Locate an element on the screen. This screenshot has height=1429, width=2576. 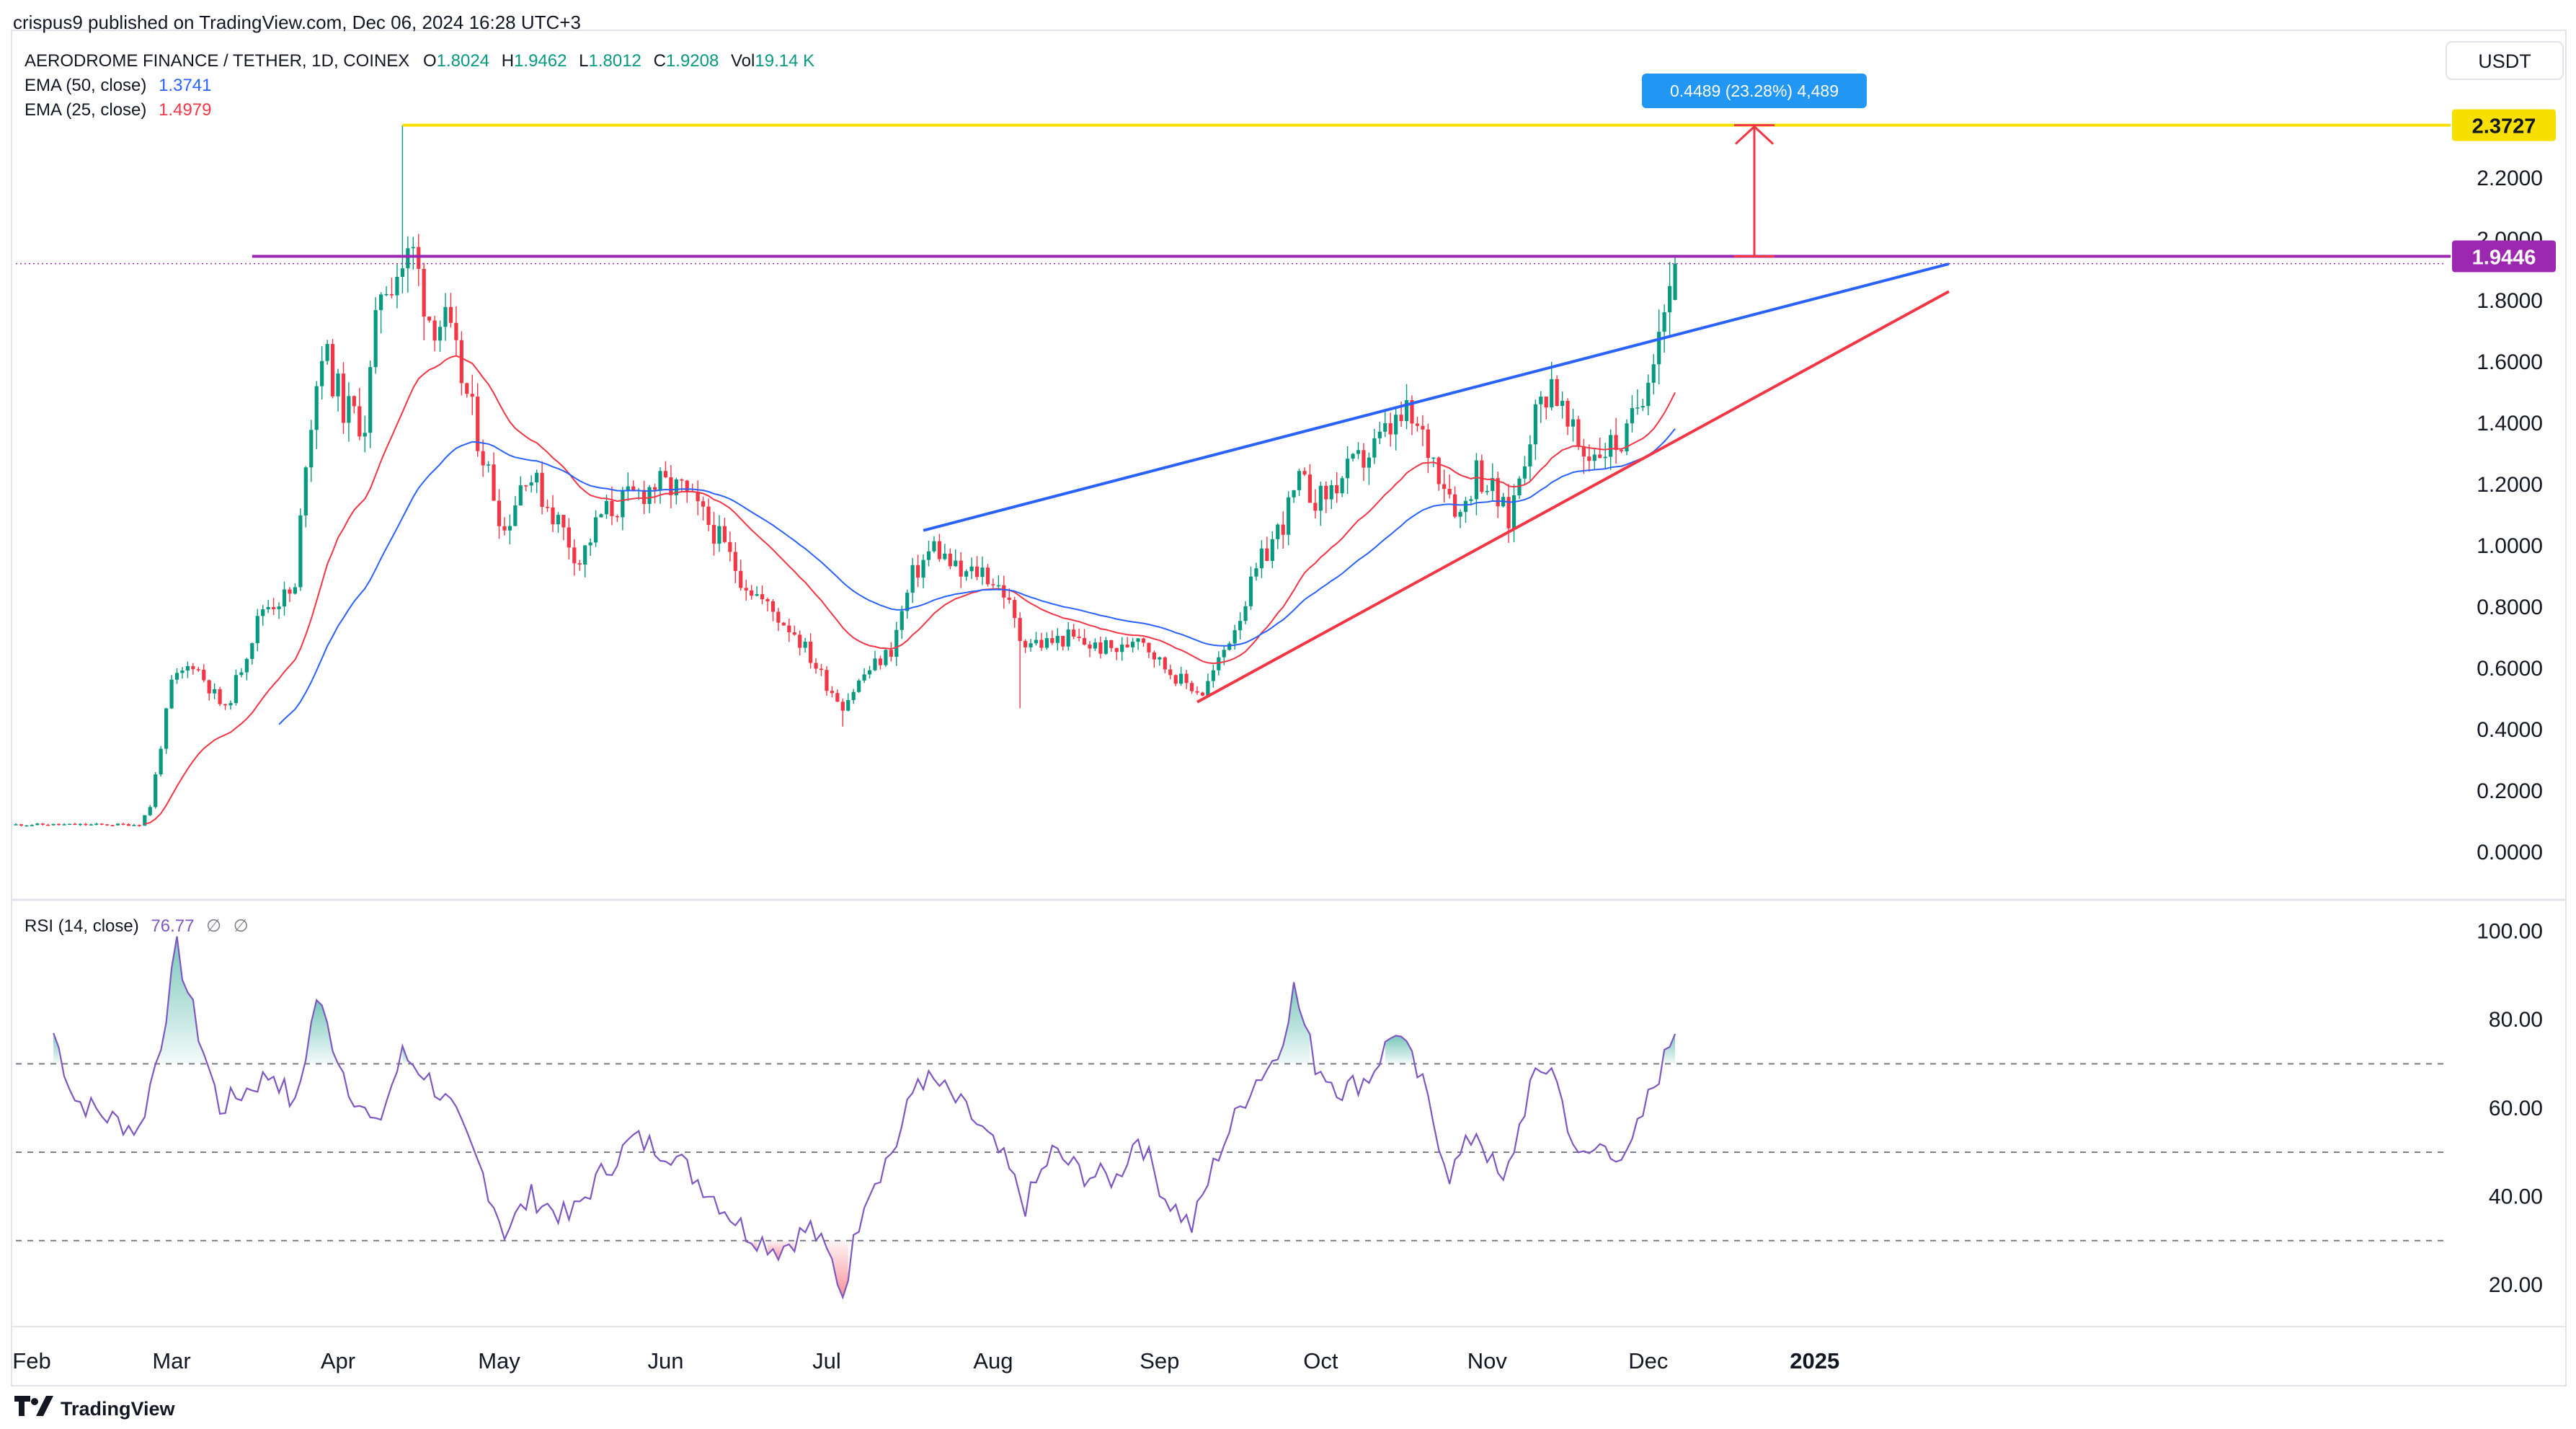
volume-value: 19.14 K is located at coordinates (785, 61).